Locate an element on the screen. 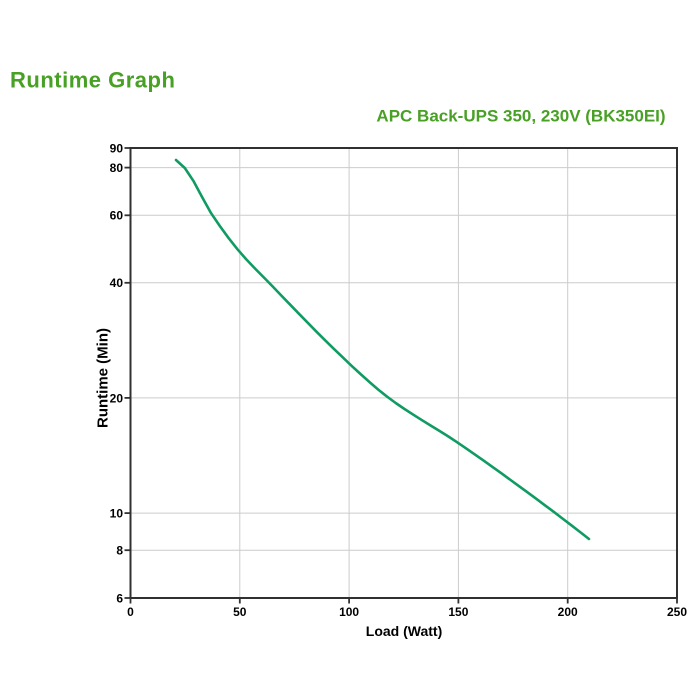 The height and width of the screenshot is (700, 700). svg-text: Load (Watt) is located at coordinates (404, 631).